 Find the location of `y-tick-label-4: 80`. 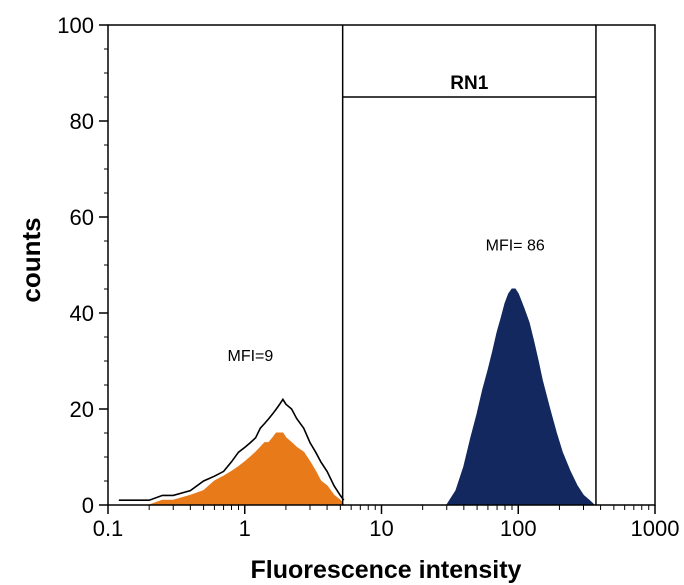

y-tick-label-4: 80 is located at coordinates (82, 121).